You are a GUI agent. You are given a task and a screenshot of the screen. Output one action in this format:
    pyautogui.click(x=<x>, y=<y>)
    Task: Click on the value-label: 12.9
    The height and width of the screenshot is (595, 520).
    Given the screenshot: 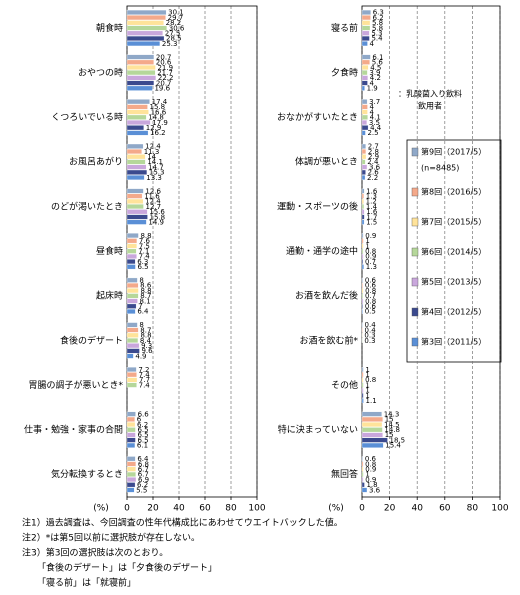 What is the action you would take?
    pyautogui.click(x=154, y=128)
    